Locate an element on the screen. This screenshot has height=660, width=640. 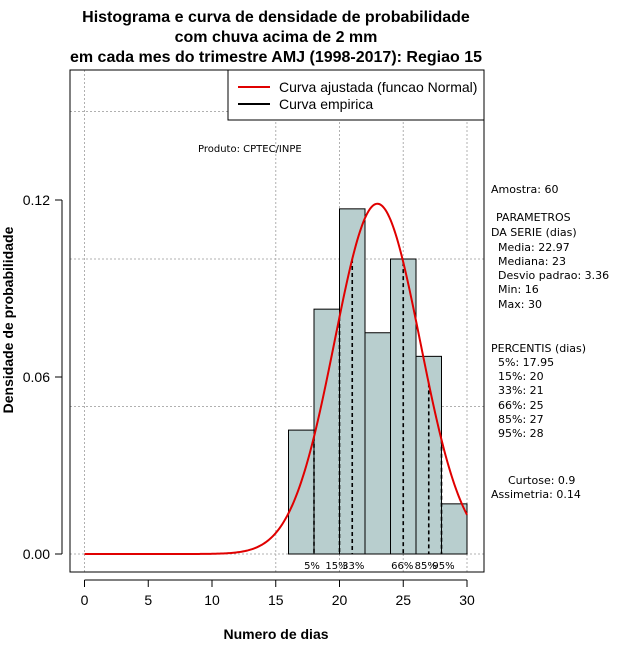
produto-label: Produto: CPTEC/INPE is located at coordinates (250, 149).